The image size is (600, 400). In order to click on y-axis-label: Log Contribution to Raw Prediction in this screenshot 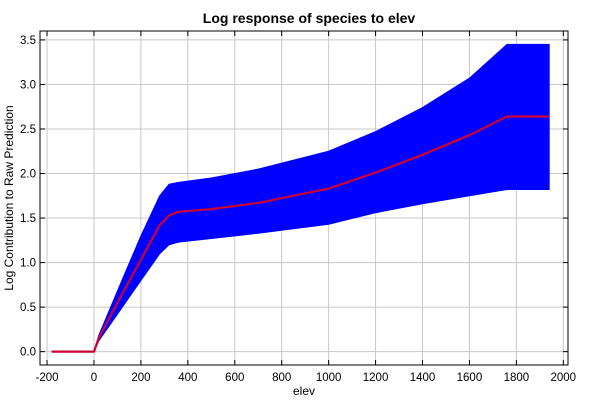, I will do `click(9, 197)`.